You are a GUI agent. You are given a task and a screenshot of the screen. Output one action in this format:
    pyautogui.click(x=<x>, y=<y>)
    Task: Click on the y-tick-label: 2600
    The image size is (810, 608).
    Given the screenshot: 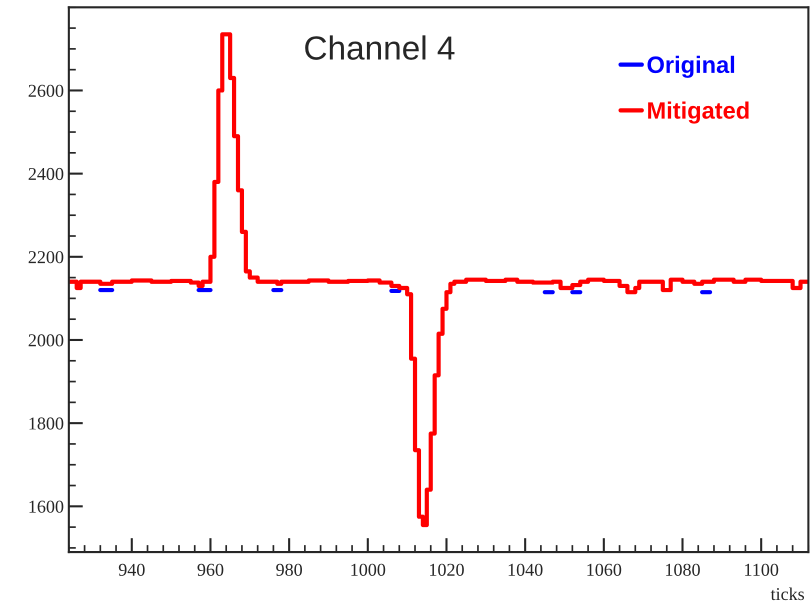 What is the action you would take?
    pyautogui.click(x=46, y=90)
    